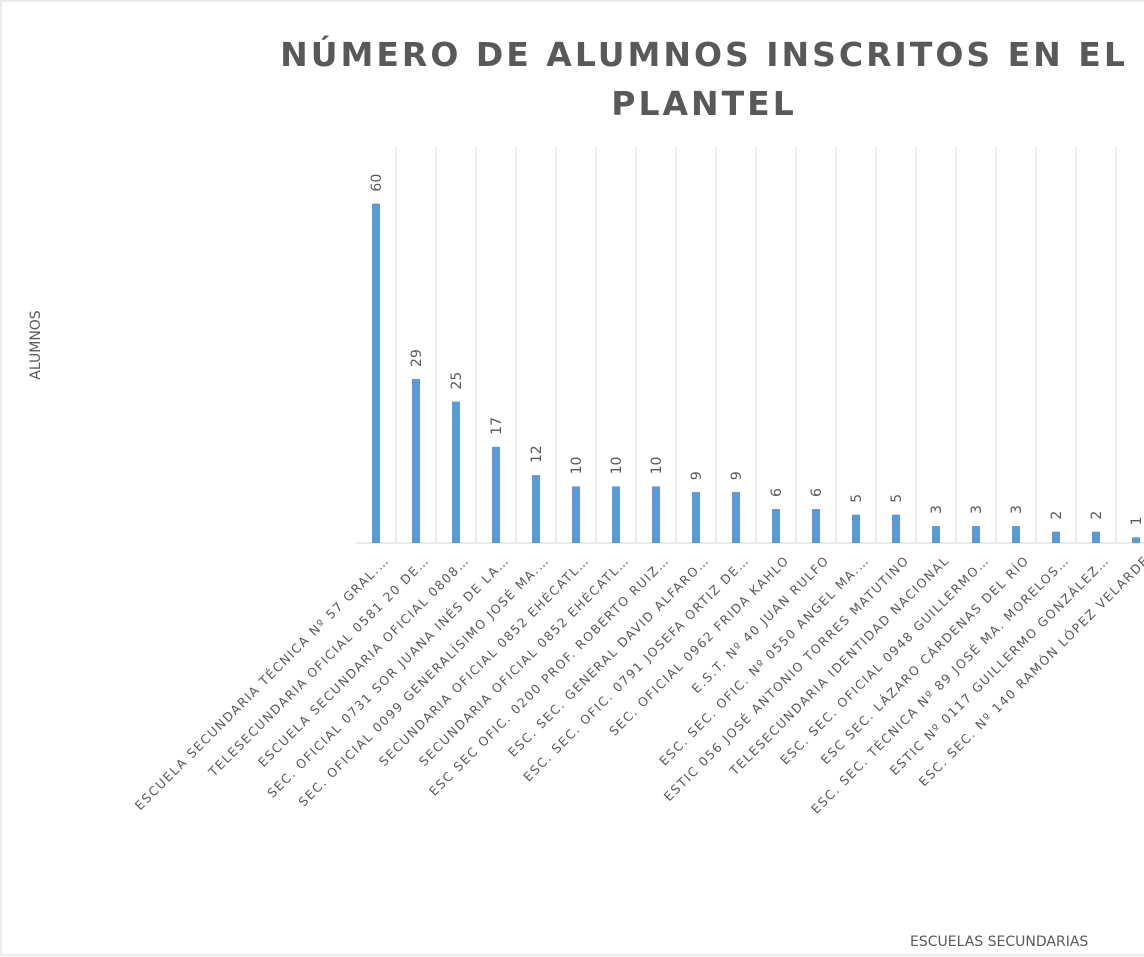  I want to click on chart-title: NÚMERO DE ALUMNOS INSCRITOS EN EL, so click(704, 54).